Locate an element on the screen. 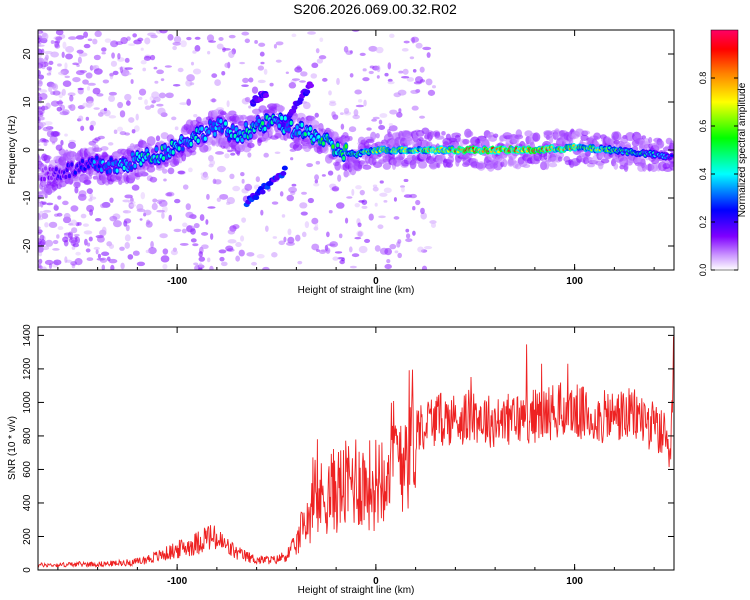  snr-y-tick-label: 400 is located at coordinates (27, 502).